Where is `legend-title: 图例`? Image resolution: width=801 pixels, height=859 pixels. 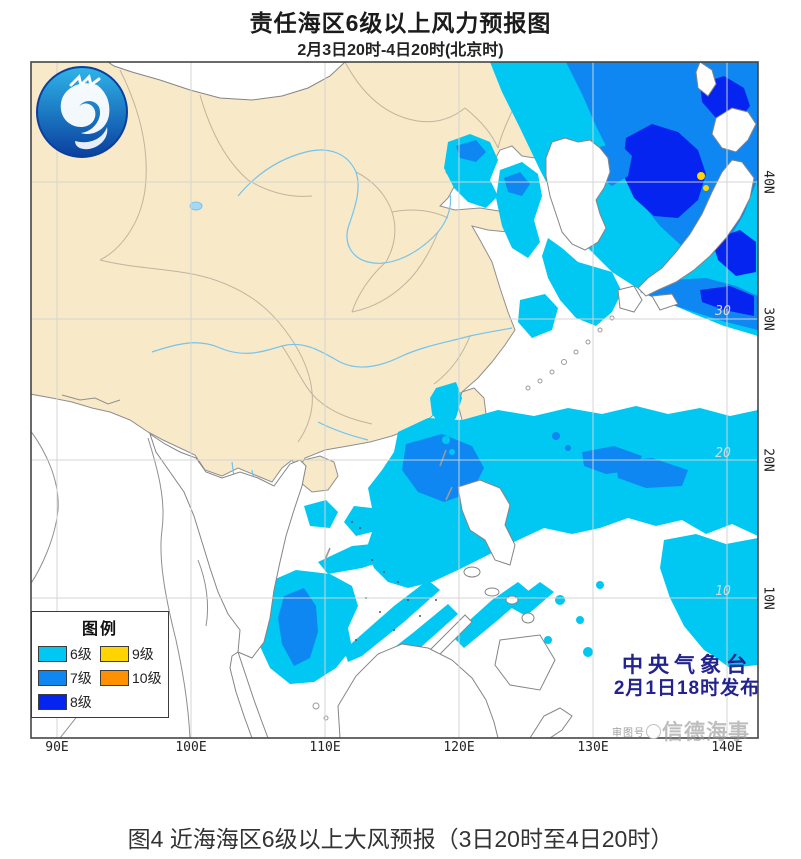 legend-title: 图例 is located at coordinates (99, 629).